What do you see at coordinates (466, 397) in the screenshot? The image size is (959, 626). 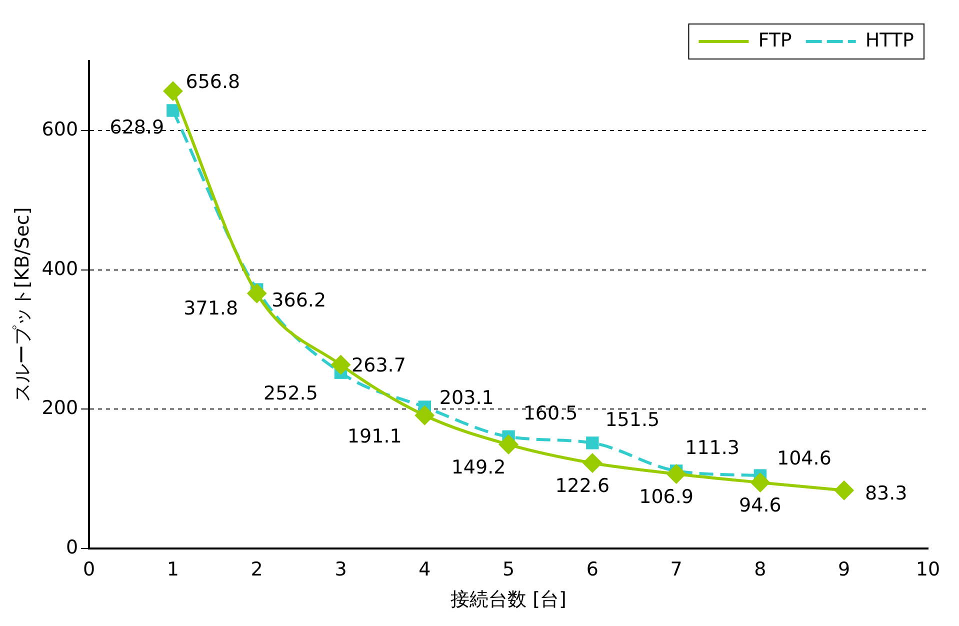 I see `data-label: 203.1` at bounding box center [466, 397].